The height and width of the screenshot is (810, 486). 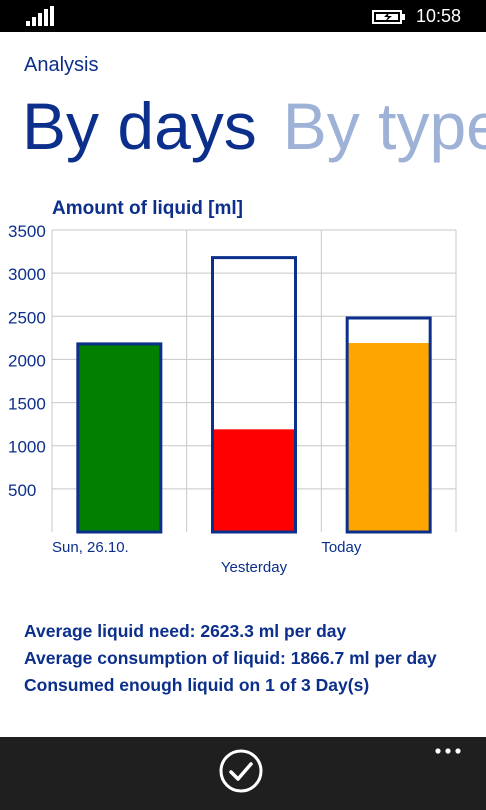 What do you see at coordinates (341, 547) in the screenshot?
I see `x-tick-label: Today` at bounding box center [341, 547].